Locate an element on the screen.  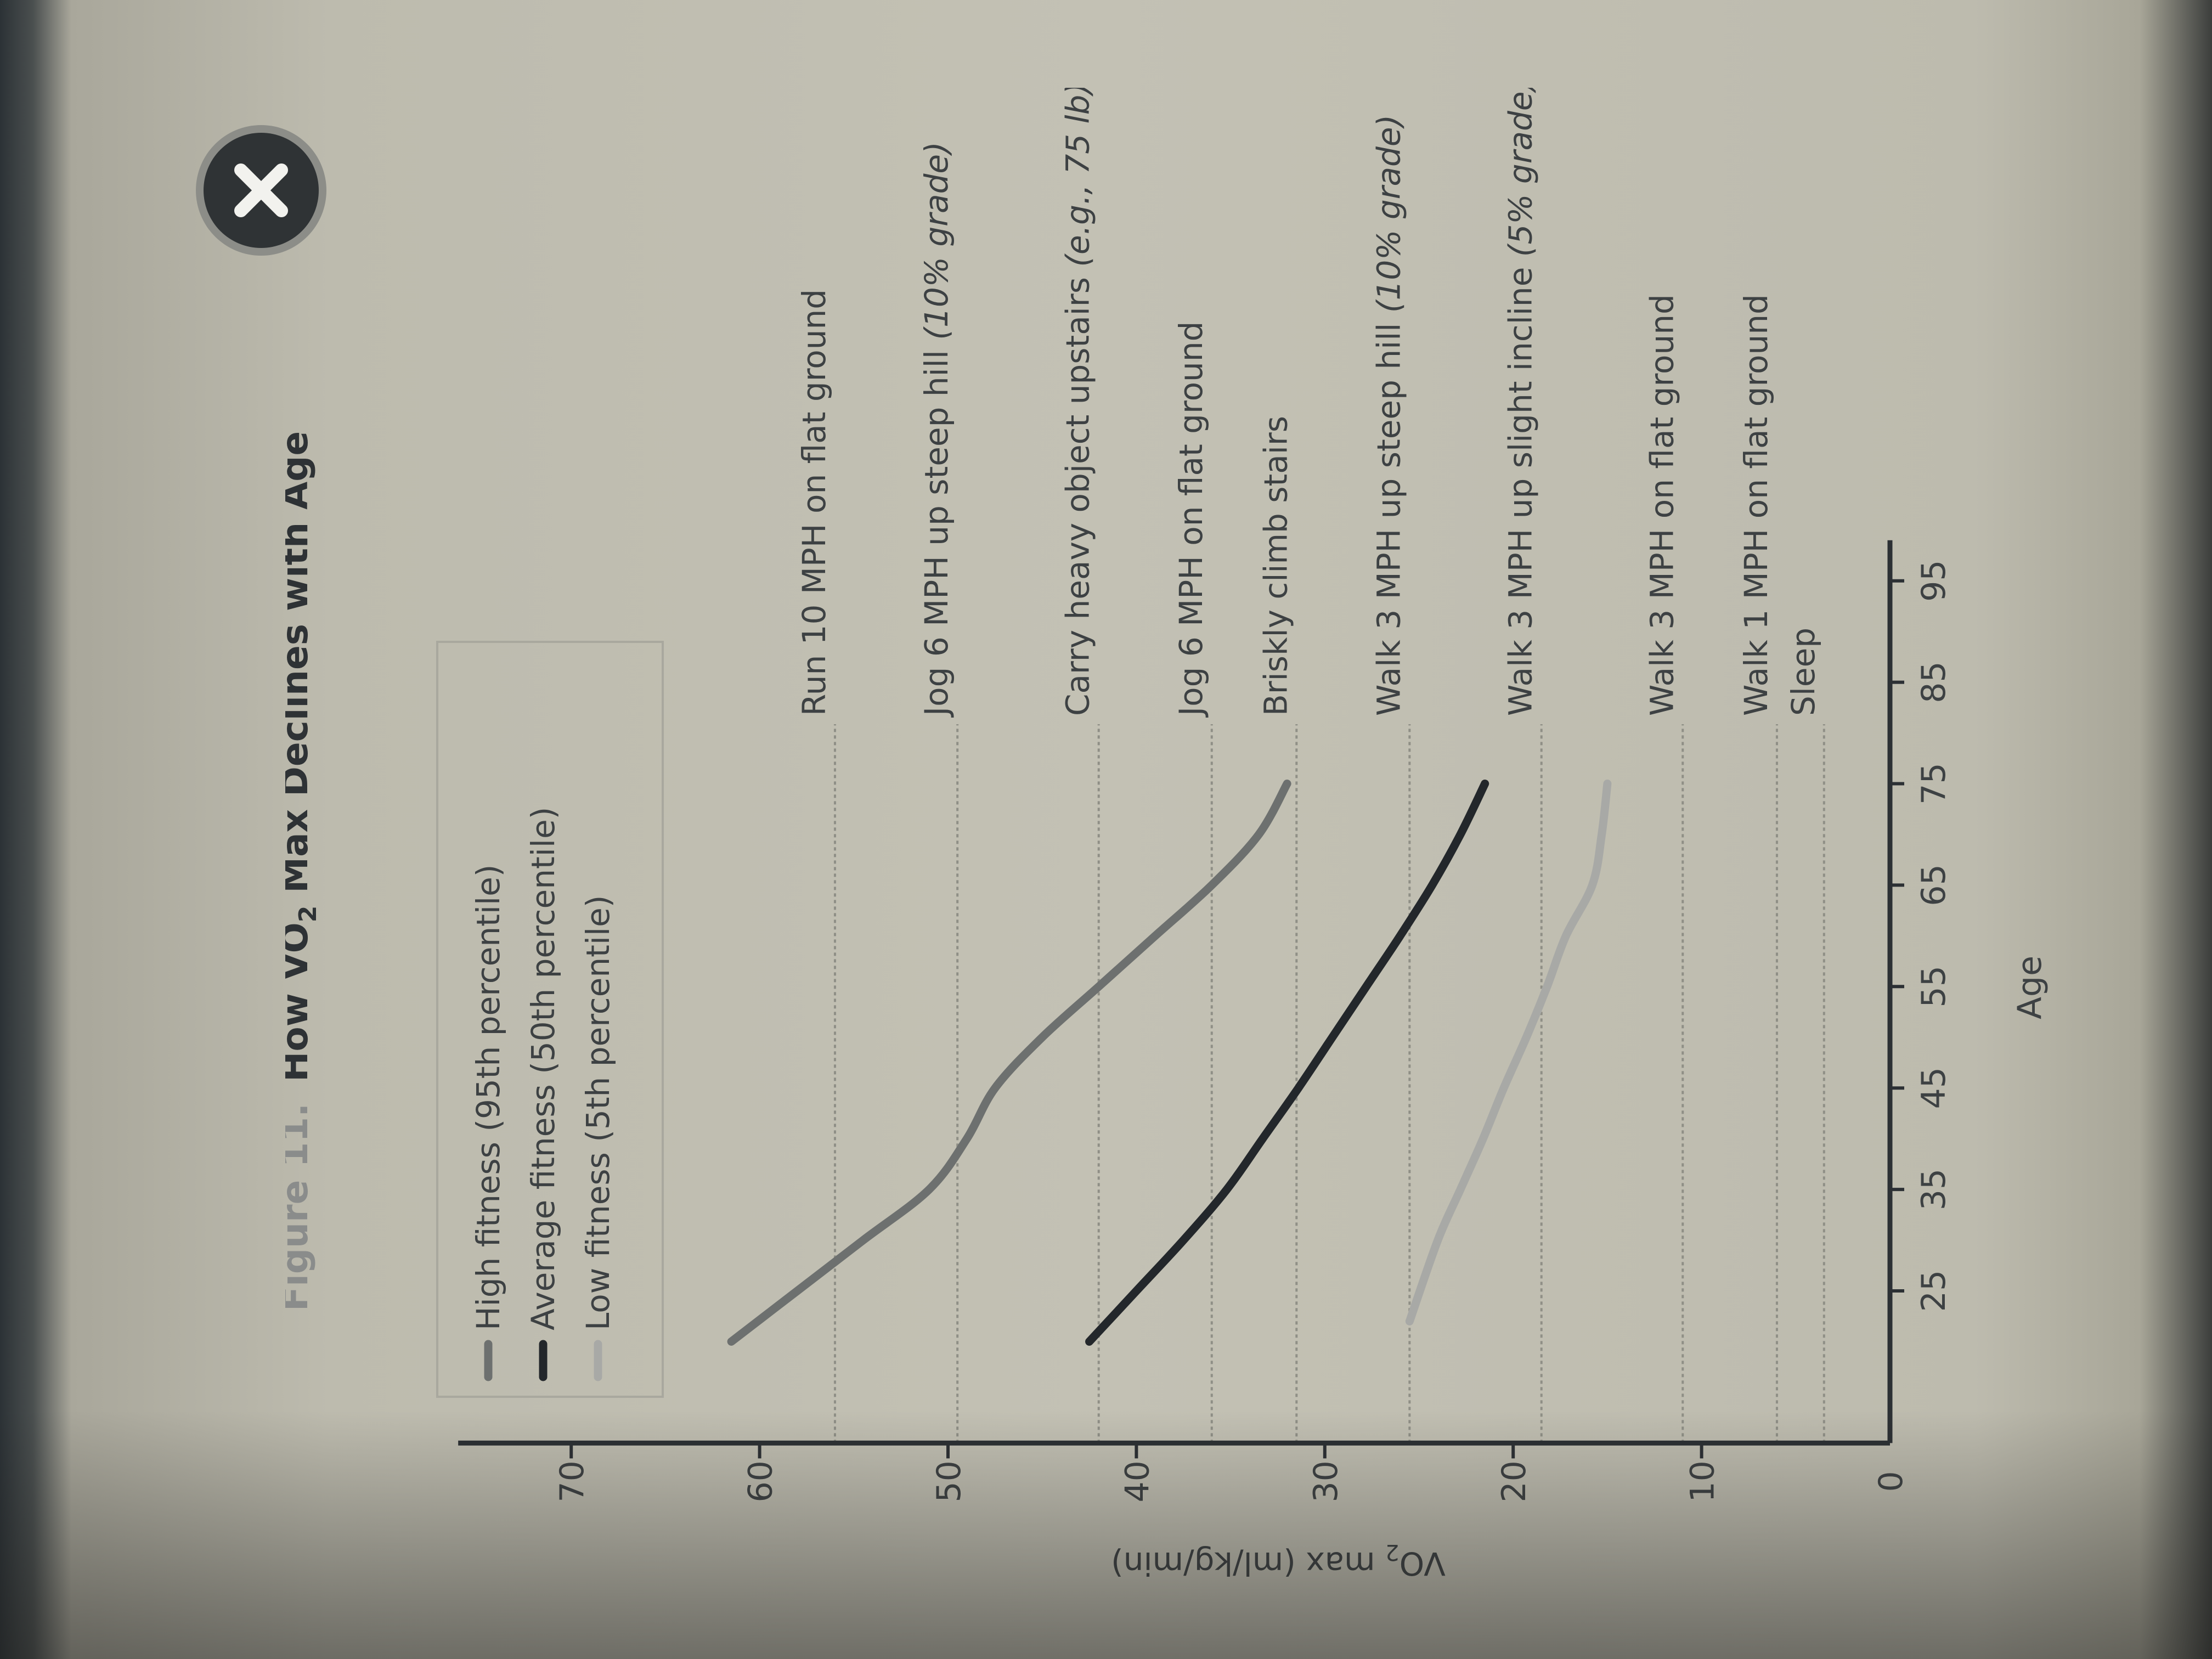
y-axis-label: VO2 max (ml/kg/min) is located at coordinates (1279, 1561).